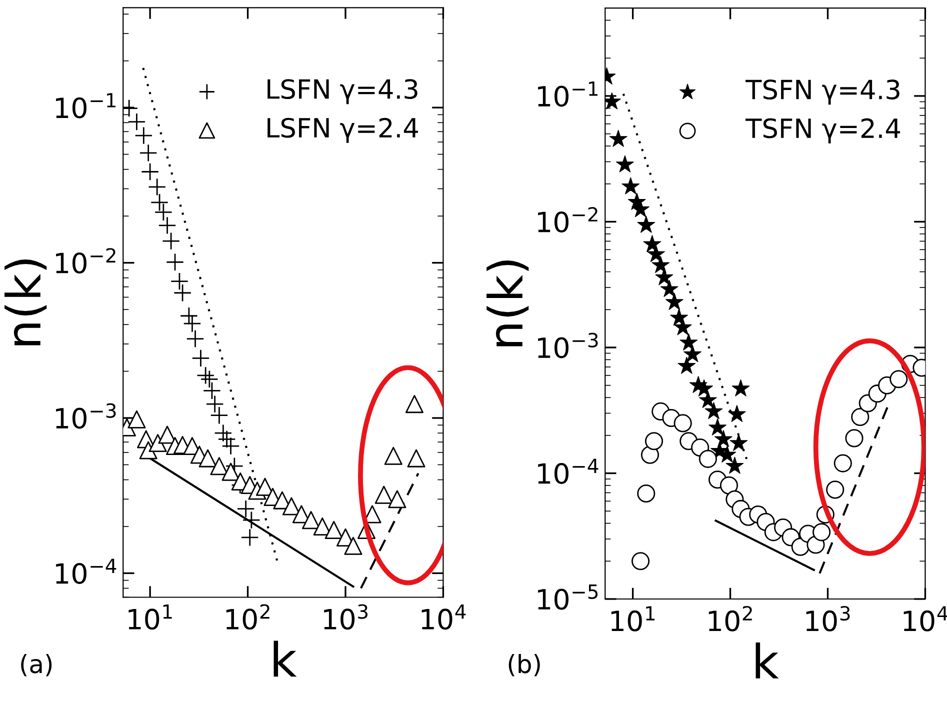  Describe the element at coordinates (36, 665) in the screenshot. I see `text: (a)` at that location.